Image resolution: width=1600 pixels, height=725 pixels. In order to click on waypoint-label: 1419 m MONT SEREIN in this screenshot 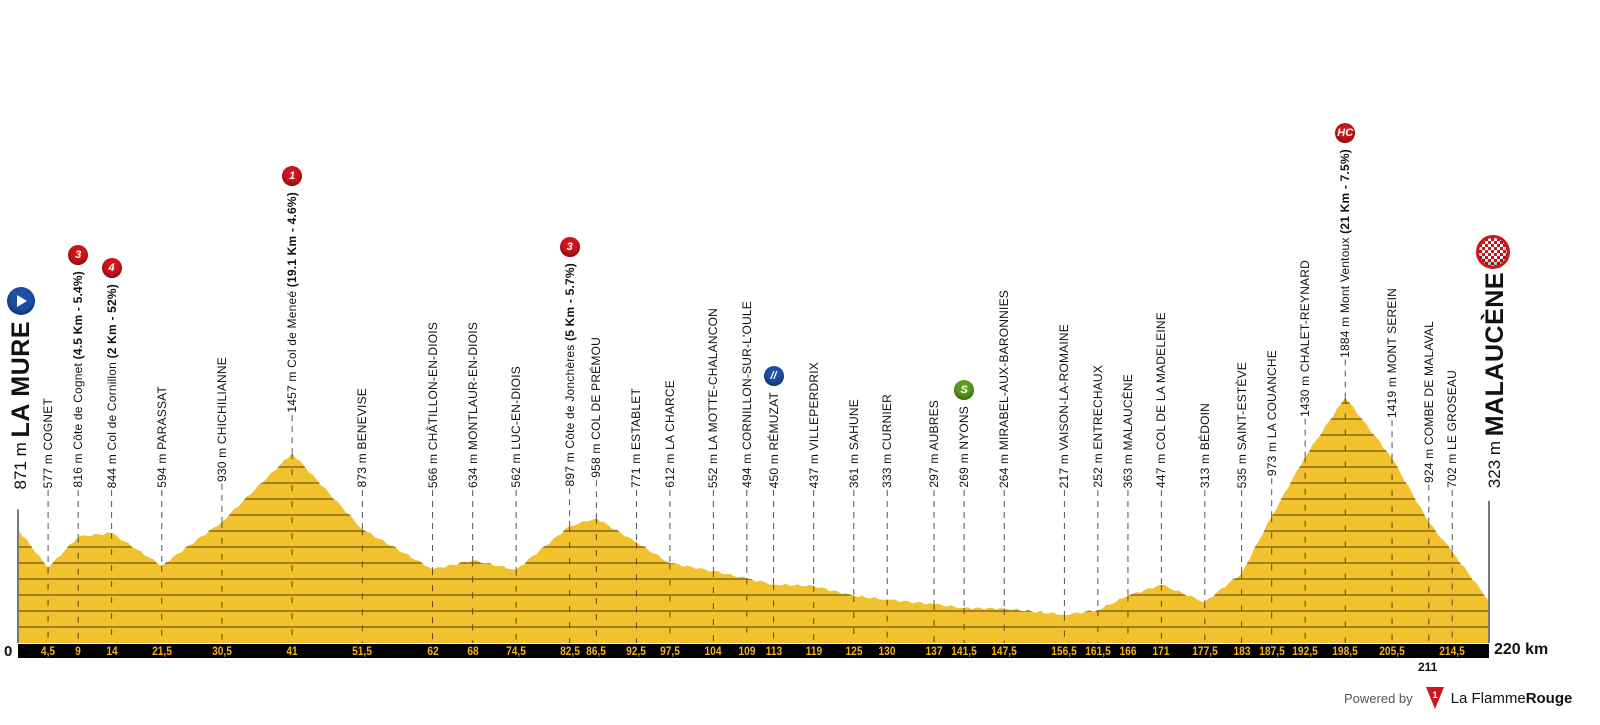, I will do `click(1392, 353)`.